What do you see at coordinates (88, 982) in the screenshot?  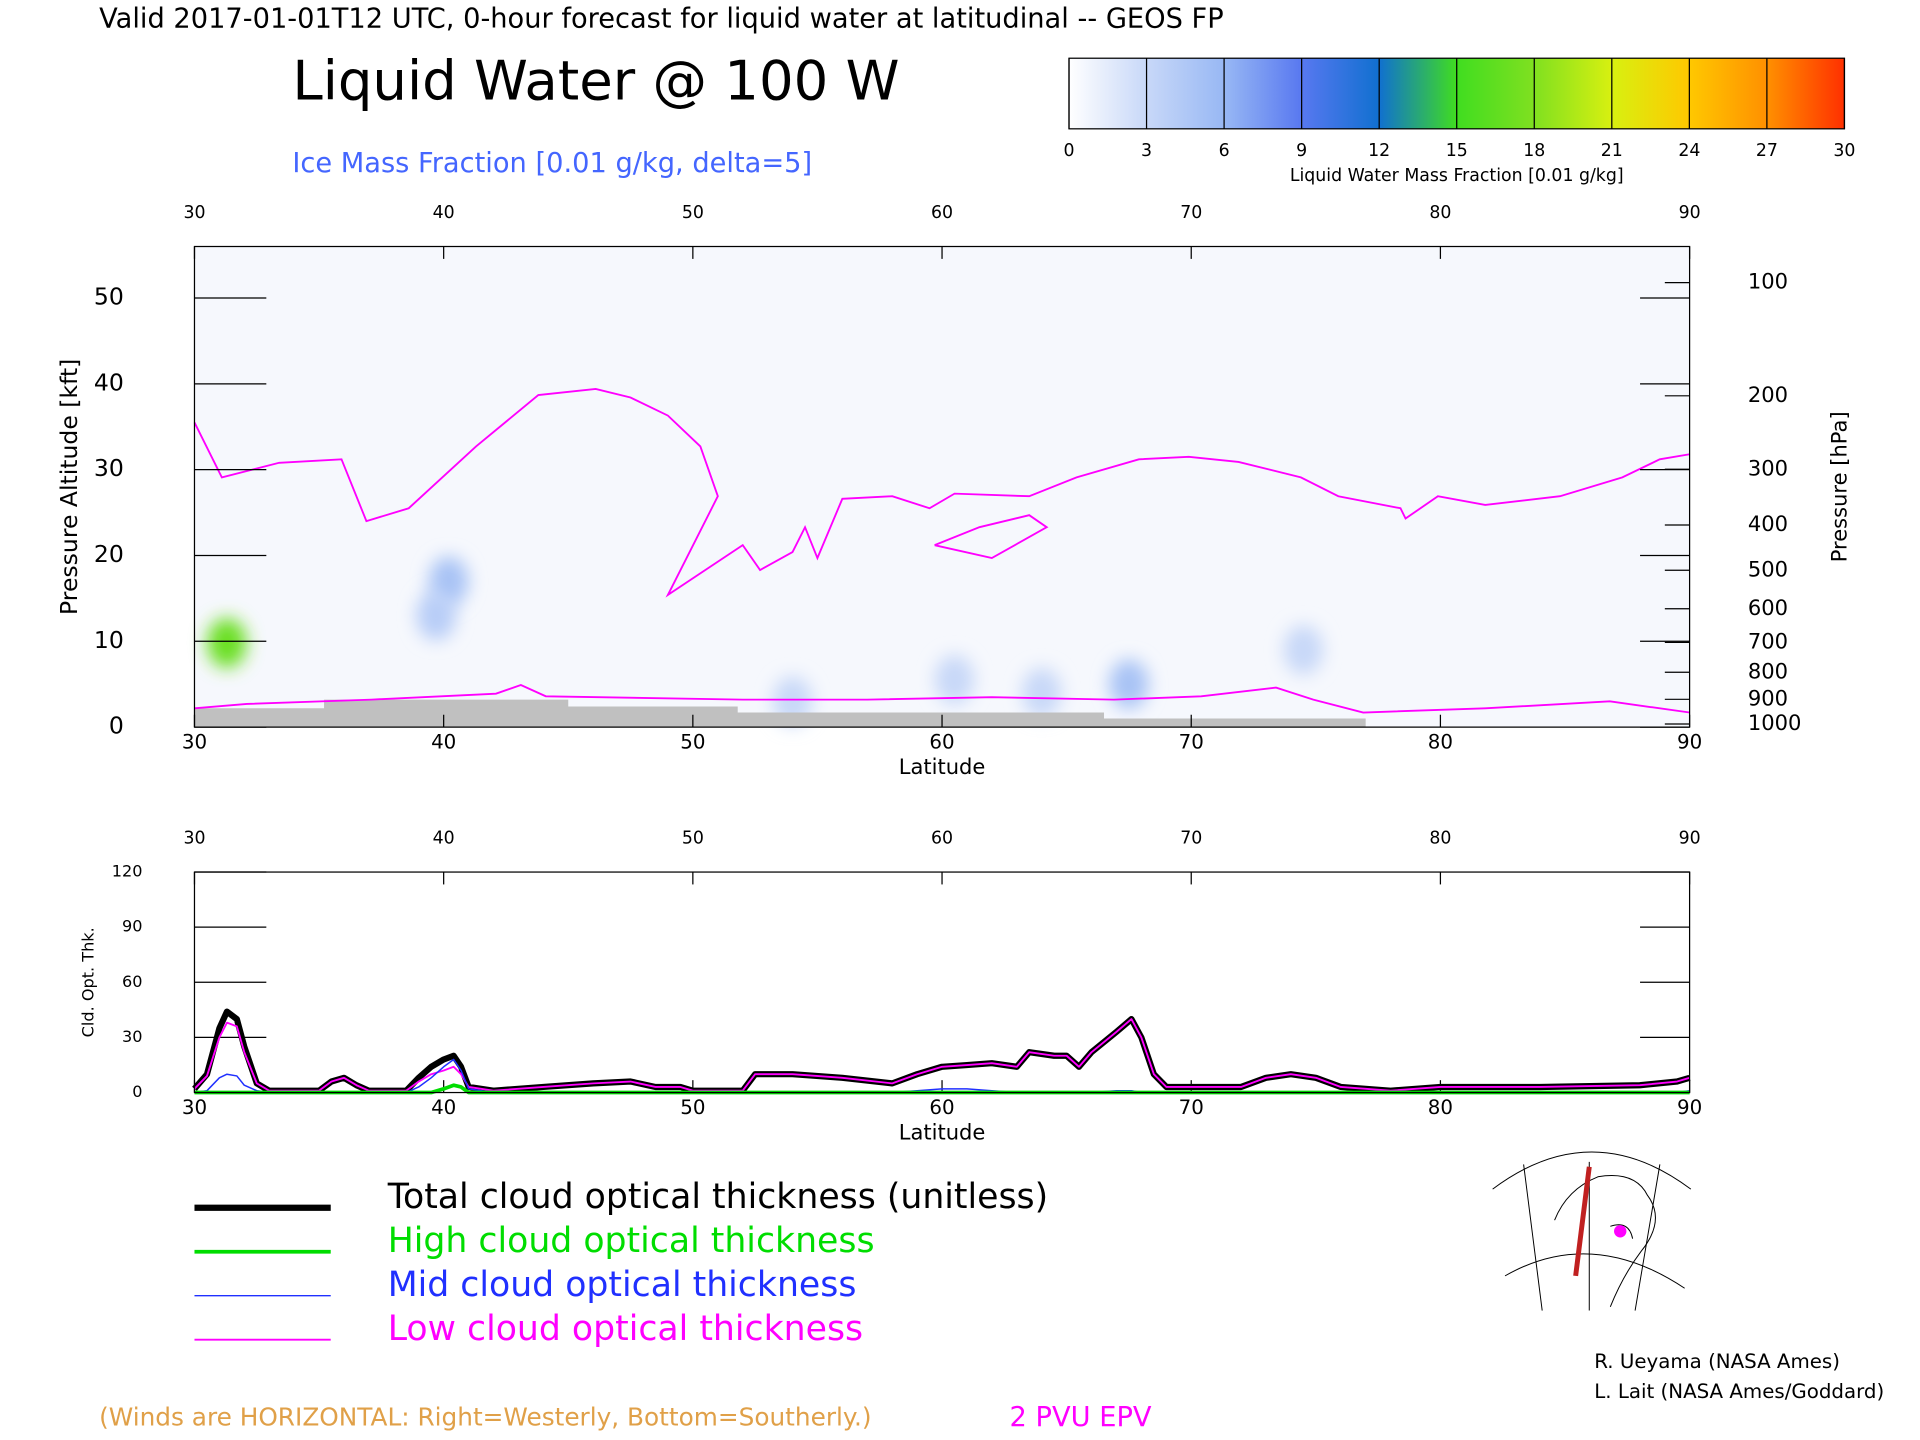 I see `y-axis-label: Cld. Opt. Thk.` at bounding box center [88, 982].